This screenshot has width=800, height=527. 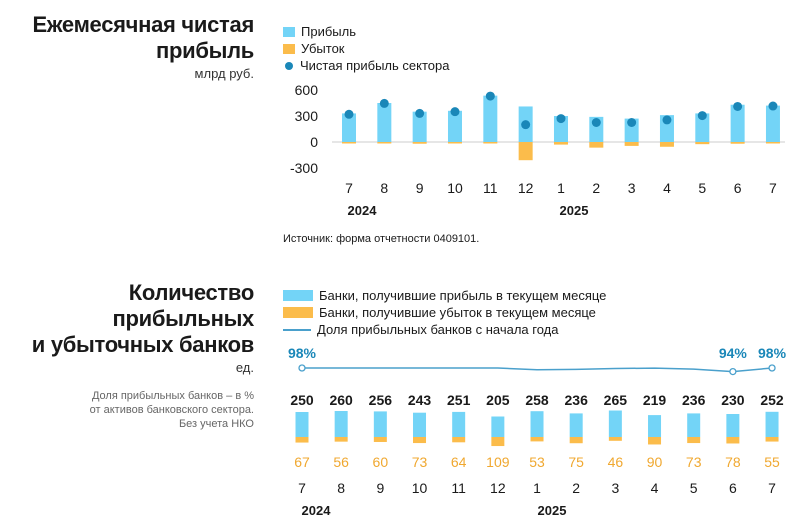 I want to click on loss-banks-value: 78, so click(x=733, y=462).